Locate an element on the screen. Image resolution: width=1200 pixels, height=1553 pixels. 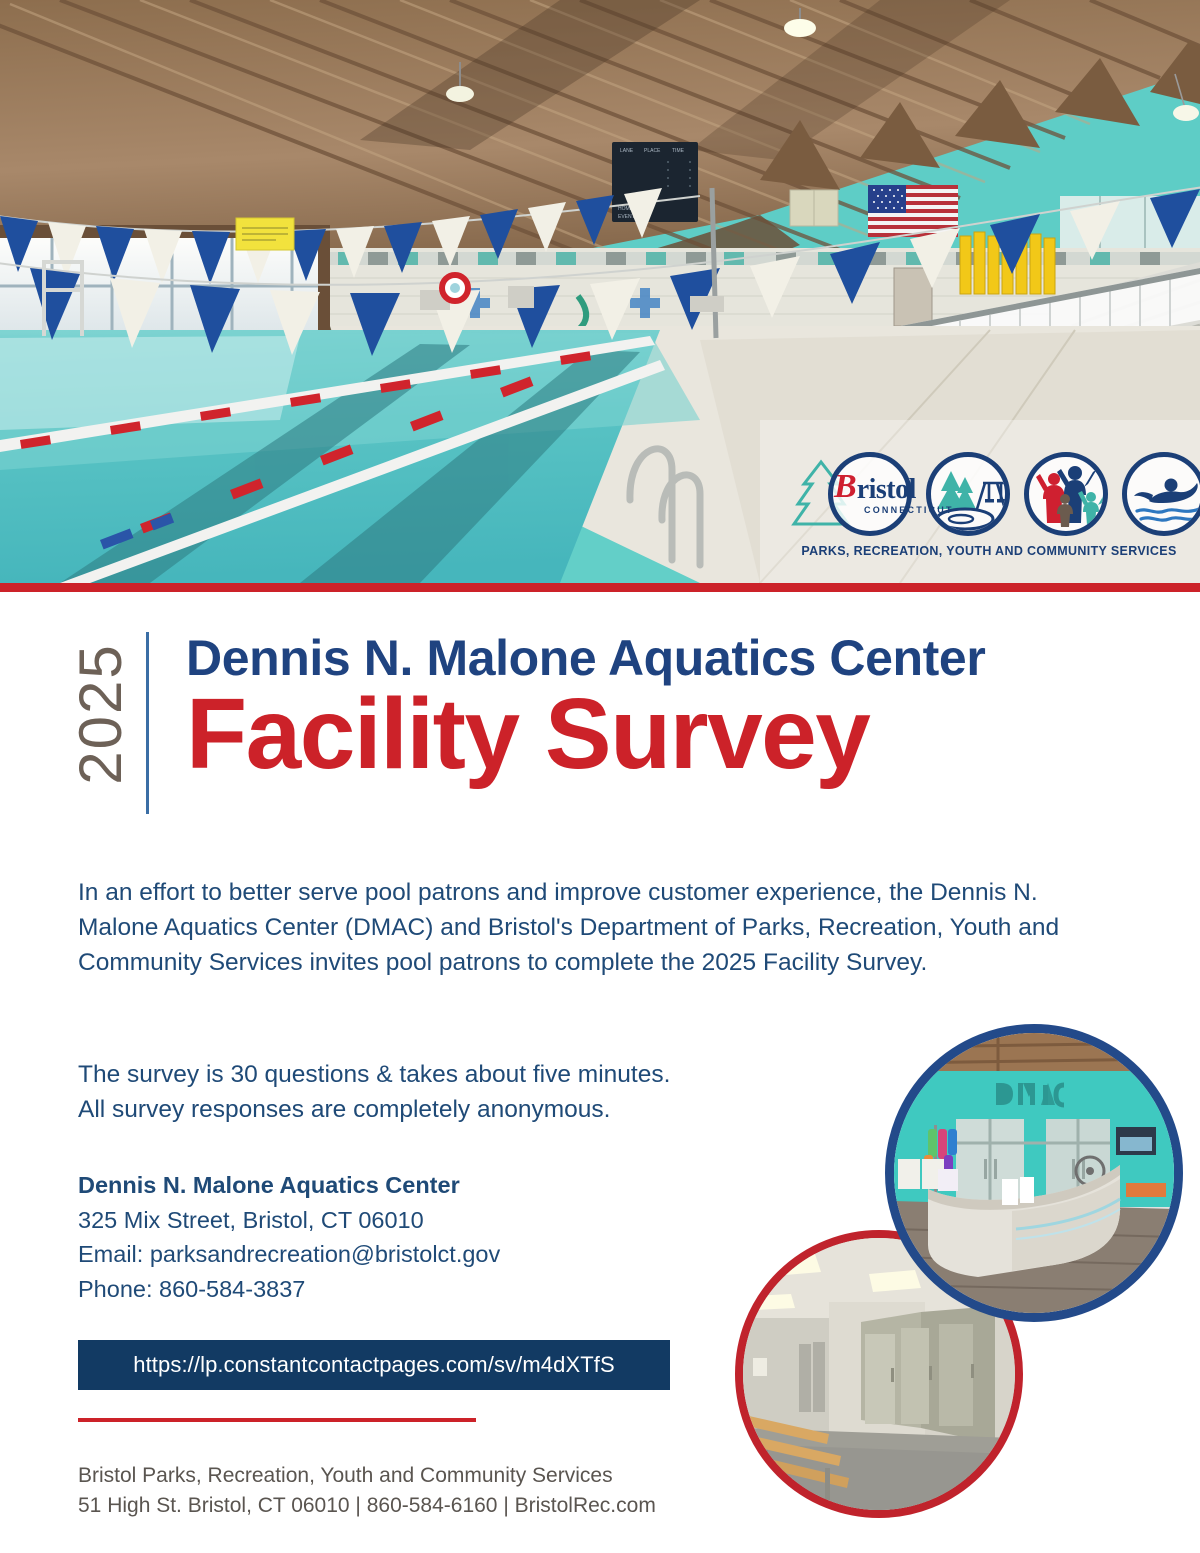
bristol-name: ristol is located at coordinates (886, 489).